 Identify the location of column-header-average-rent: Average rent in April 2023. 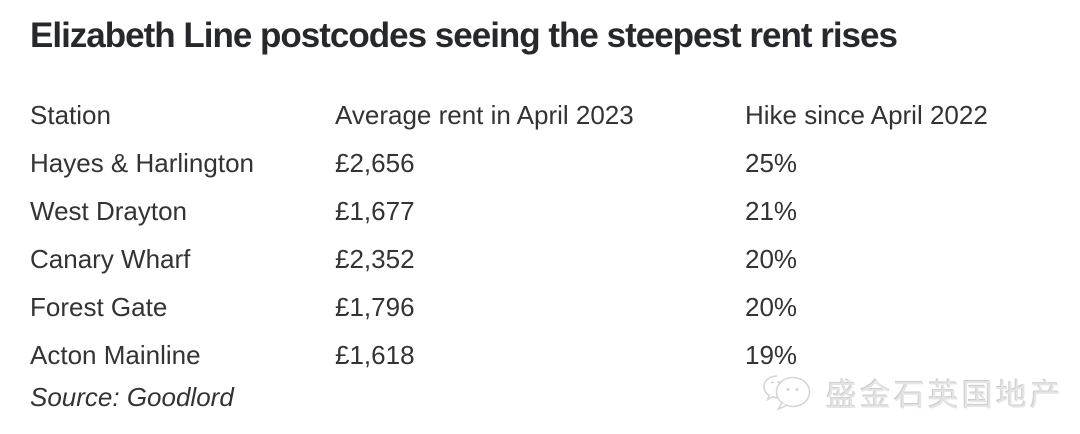
(484, 114).